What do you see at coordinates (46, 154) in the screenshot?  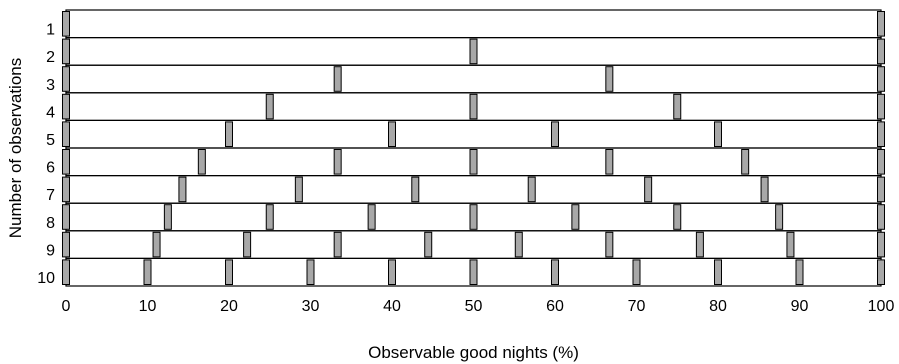 I see `y-tick-labels: 1 2 3 4 5 6 7 8 9 10` at bounding box center [46, 154].